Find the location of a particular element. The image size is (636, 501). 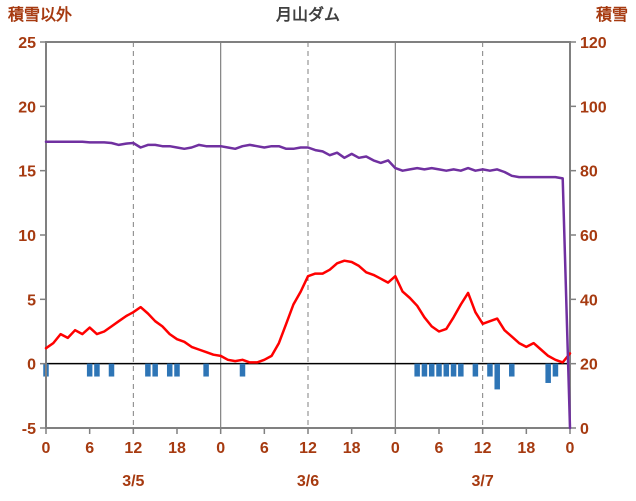

svg-text: 80 is located at coordinates (589, 172).